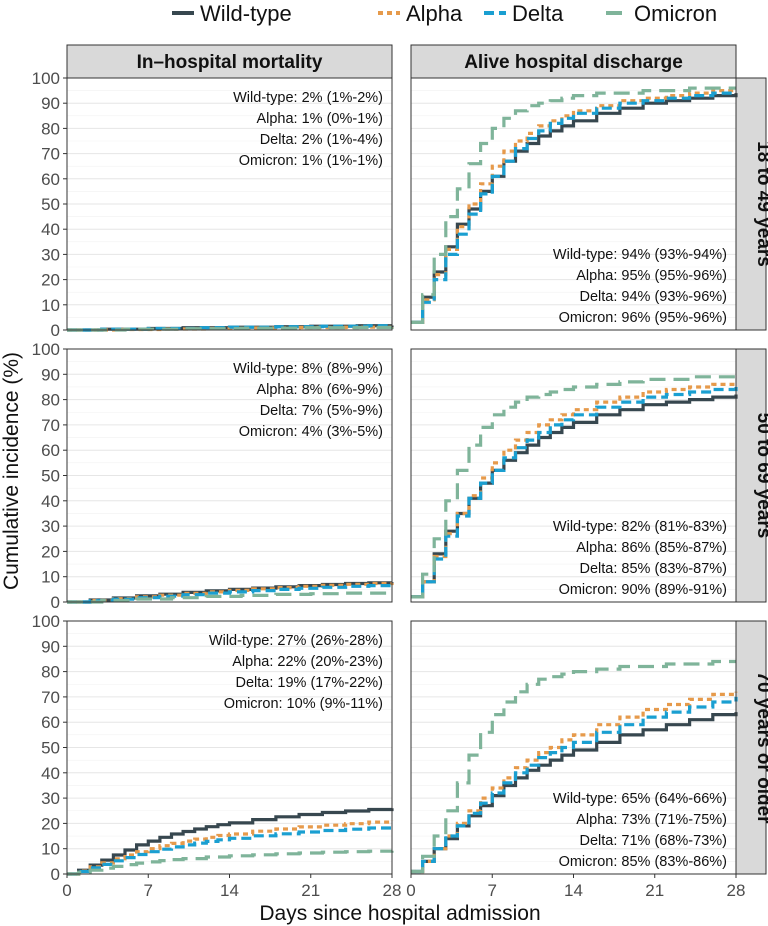  What do you see at coordinates (760, 204) in the screenshot?
I see `row-strip-label: 18 to 49 years` at bounding box center [760, 204].